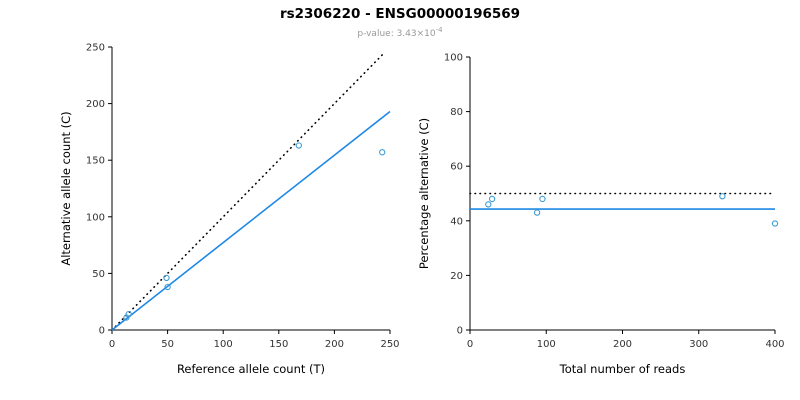 Image resolution: width=800 pixels, height=400 pixels. I want to click on x-tick-label: 300, so click(698, 344).